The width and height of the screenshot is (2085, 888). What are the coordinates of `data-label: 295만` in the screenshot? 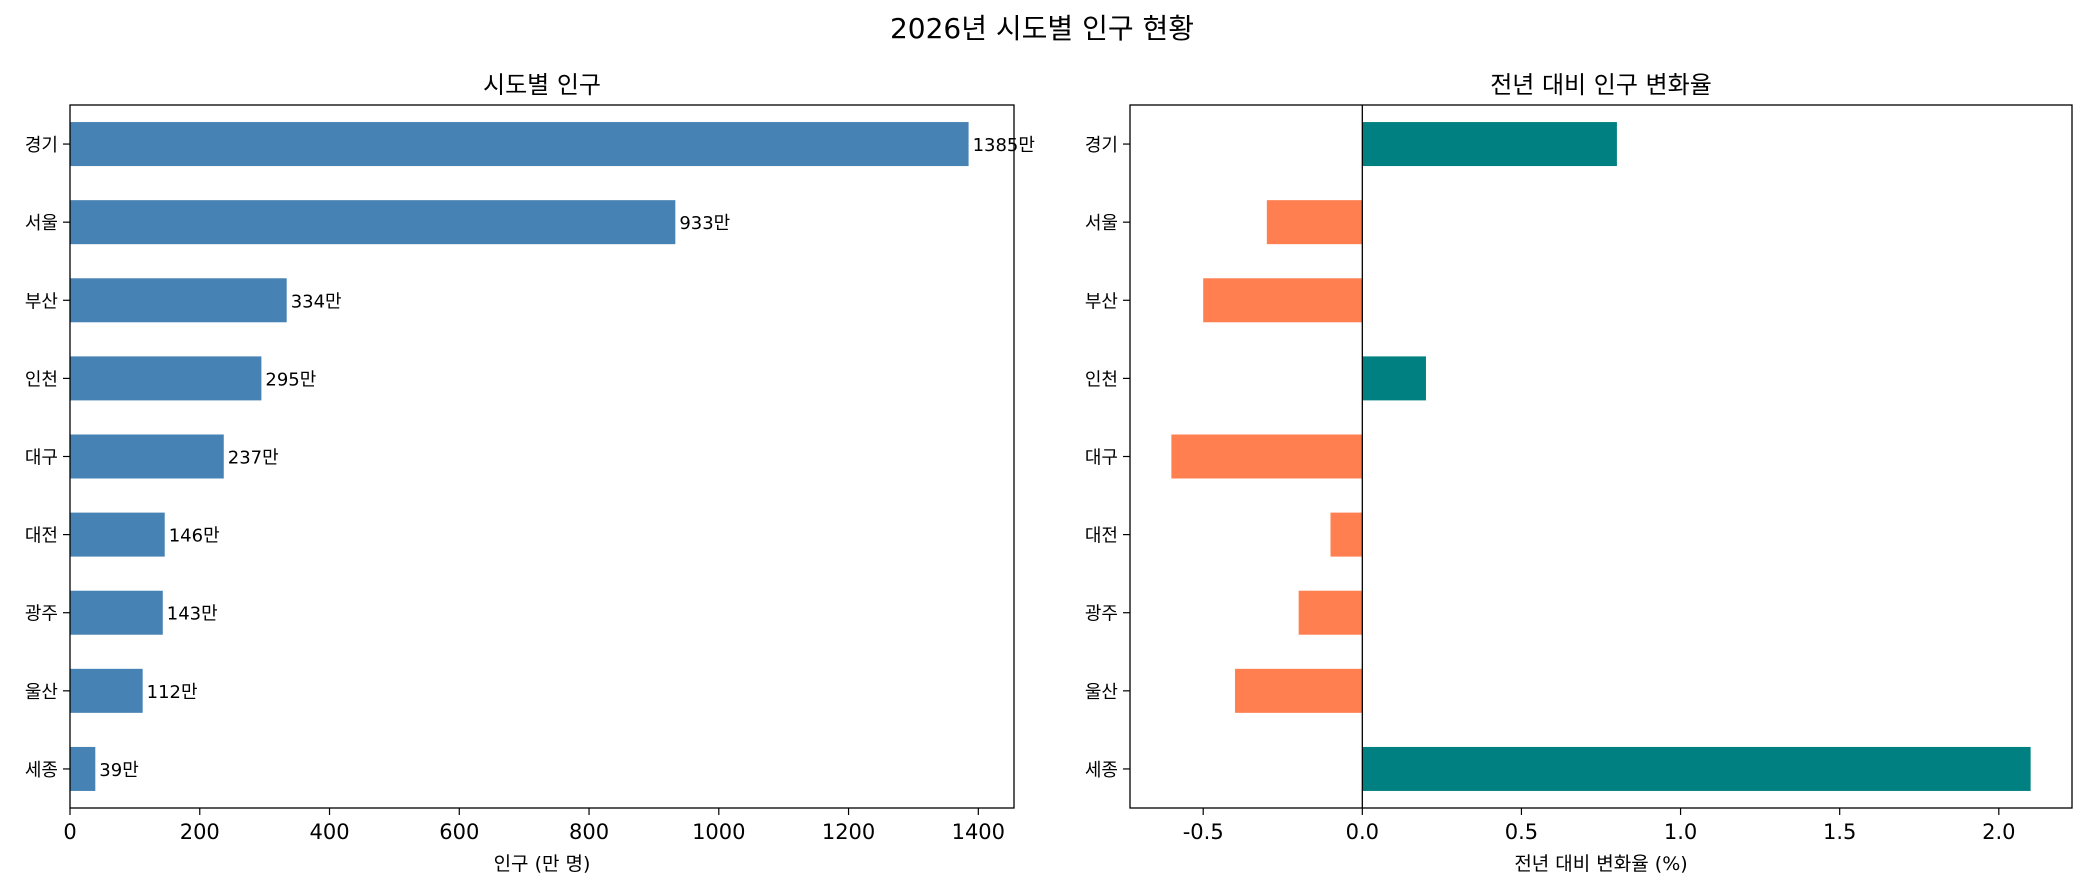 It's located at (290, 379).